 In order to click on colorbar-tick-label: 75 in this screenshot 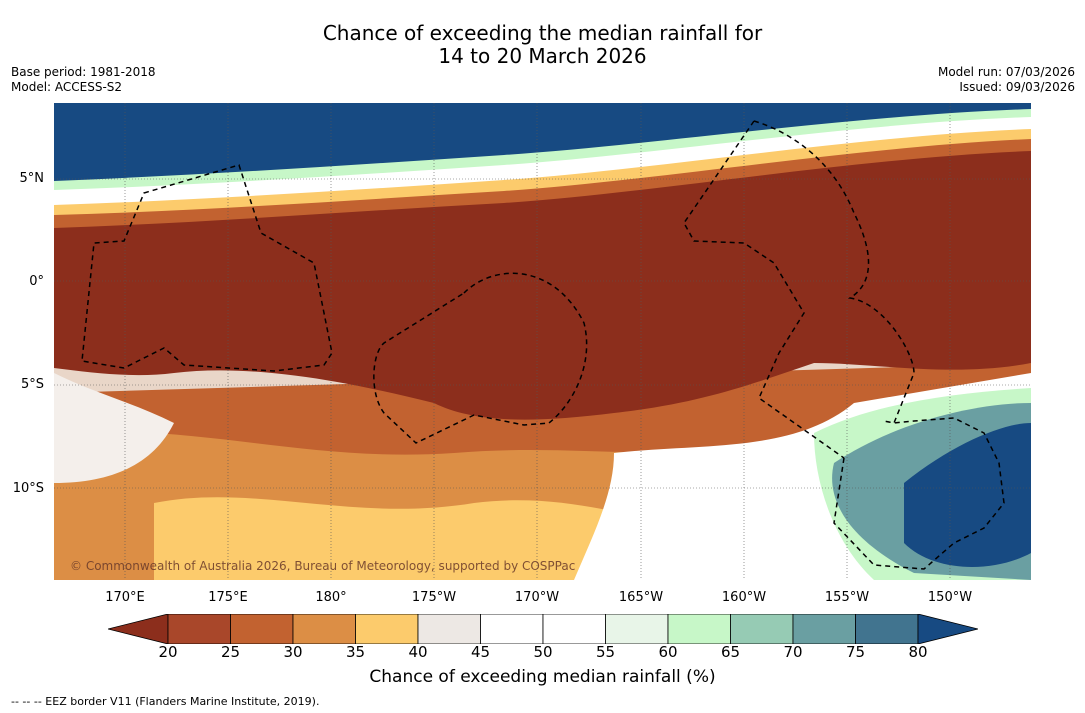, I will do `click(855, 652)`.